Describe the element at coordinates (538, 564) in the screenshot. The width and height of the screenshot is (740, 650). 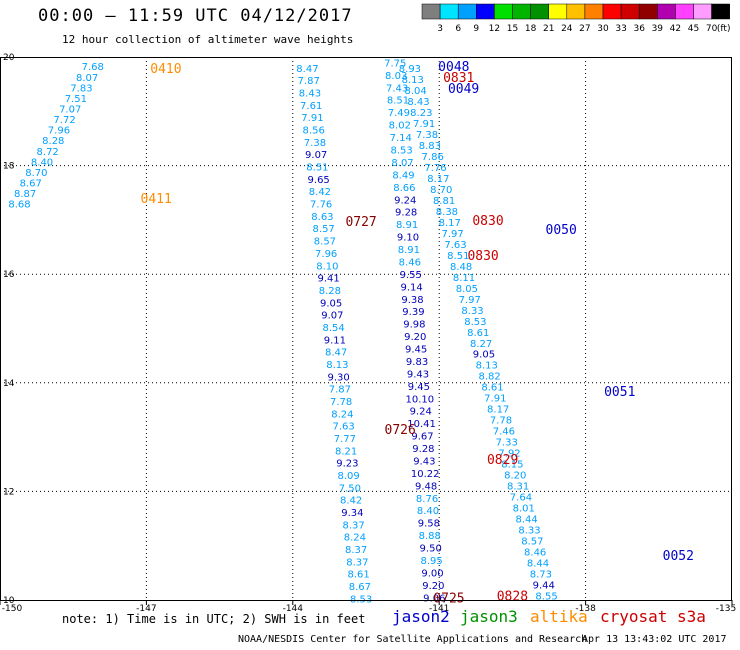
I see `swh-value: 8.44` at that location.